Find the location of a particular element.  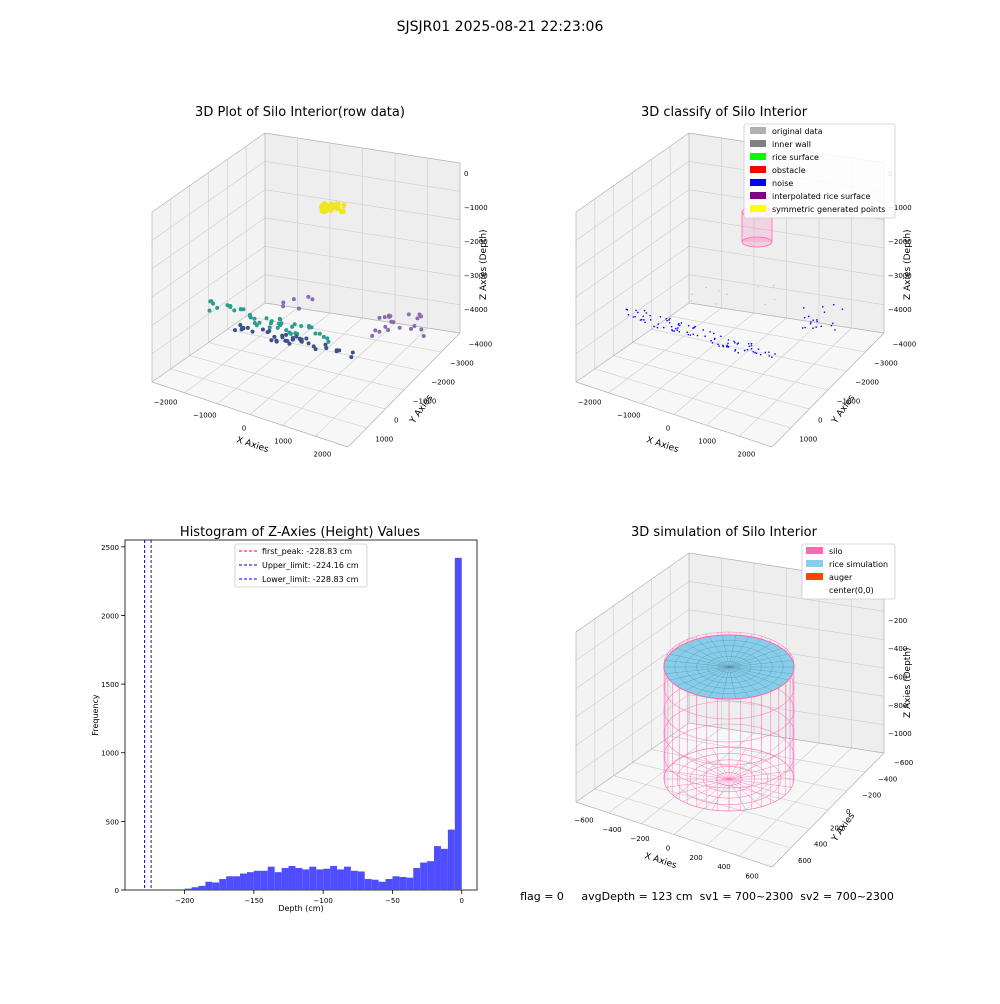

z-tick-label: −3000 is located at coordinates (900, 276).